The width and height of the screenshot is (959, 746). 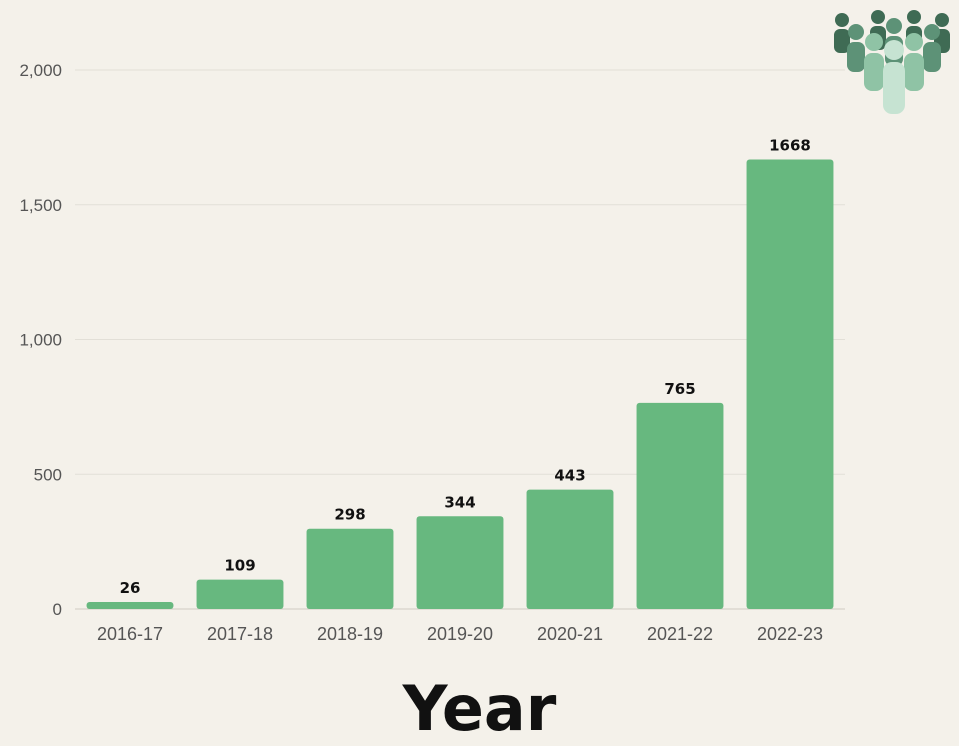 What do you see at coordinates (130, 588) in the screenshot?
I see `data-label: 26` at bounding box center [130, 588].